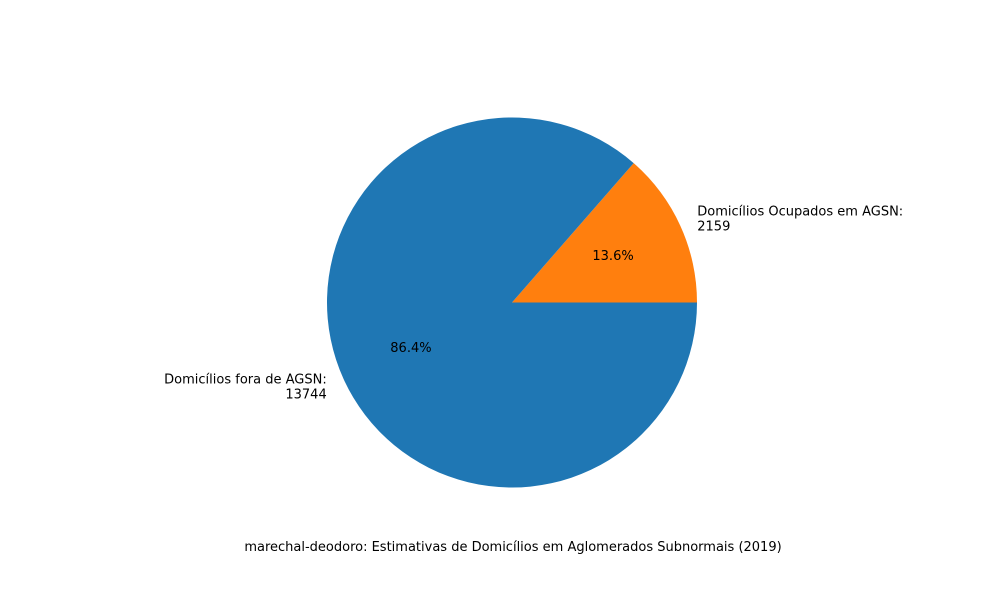  I want to click on pie-category-label-1: Domicílios fora de AGSN: 13744, so click(245, 388).